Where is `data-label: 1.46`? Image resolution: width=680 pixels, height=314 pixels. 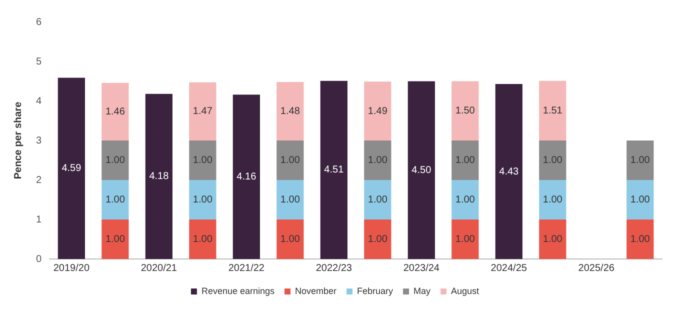 data-label: 1.46 is located at coordinates (115, 112).